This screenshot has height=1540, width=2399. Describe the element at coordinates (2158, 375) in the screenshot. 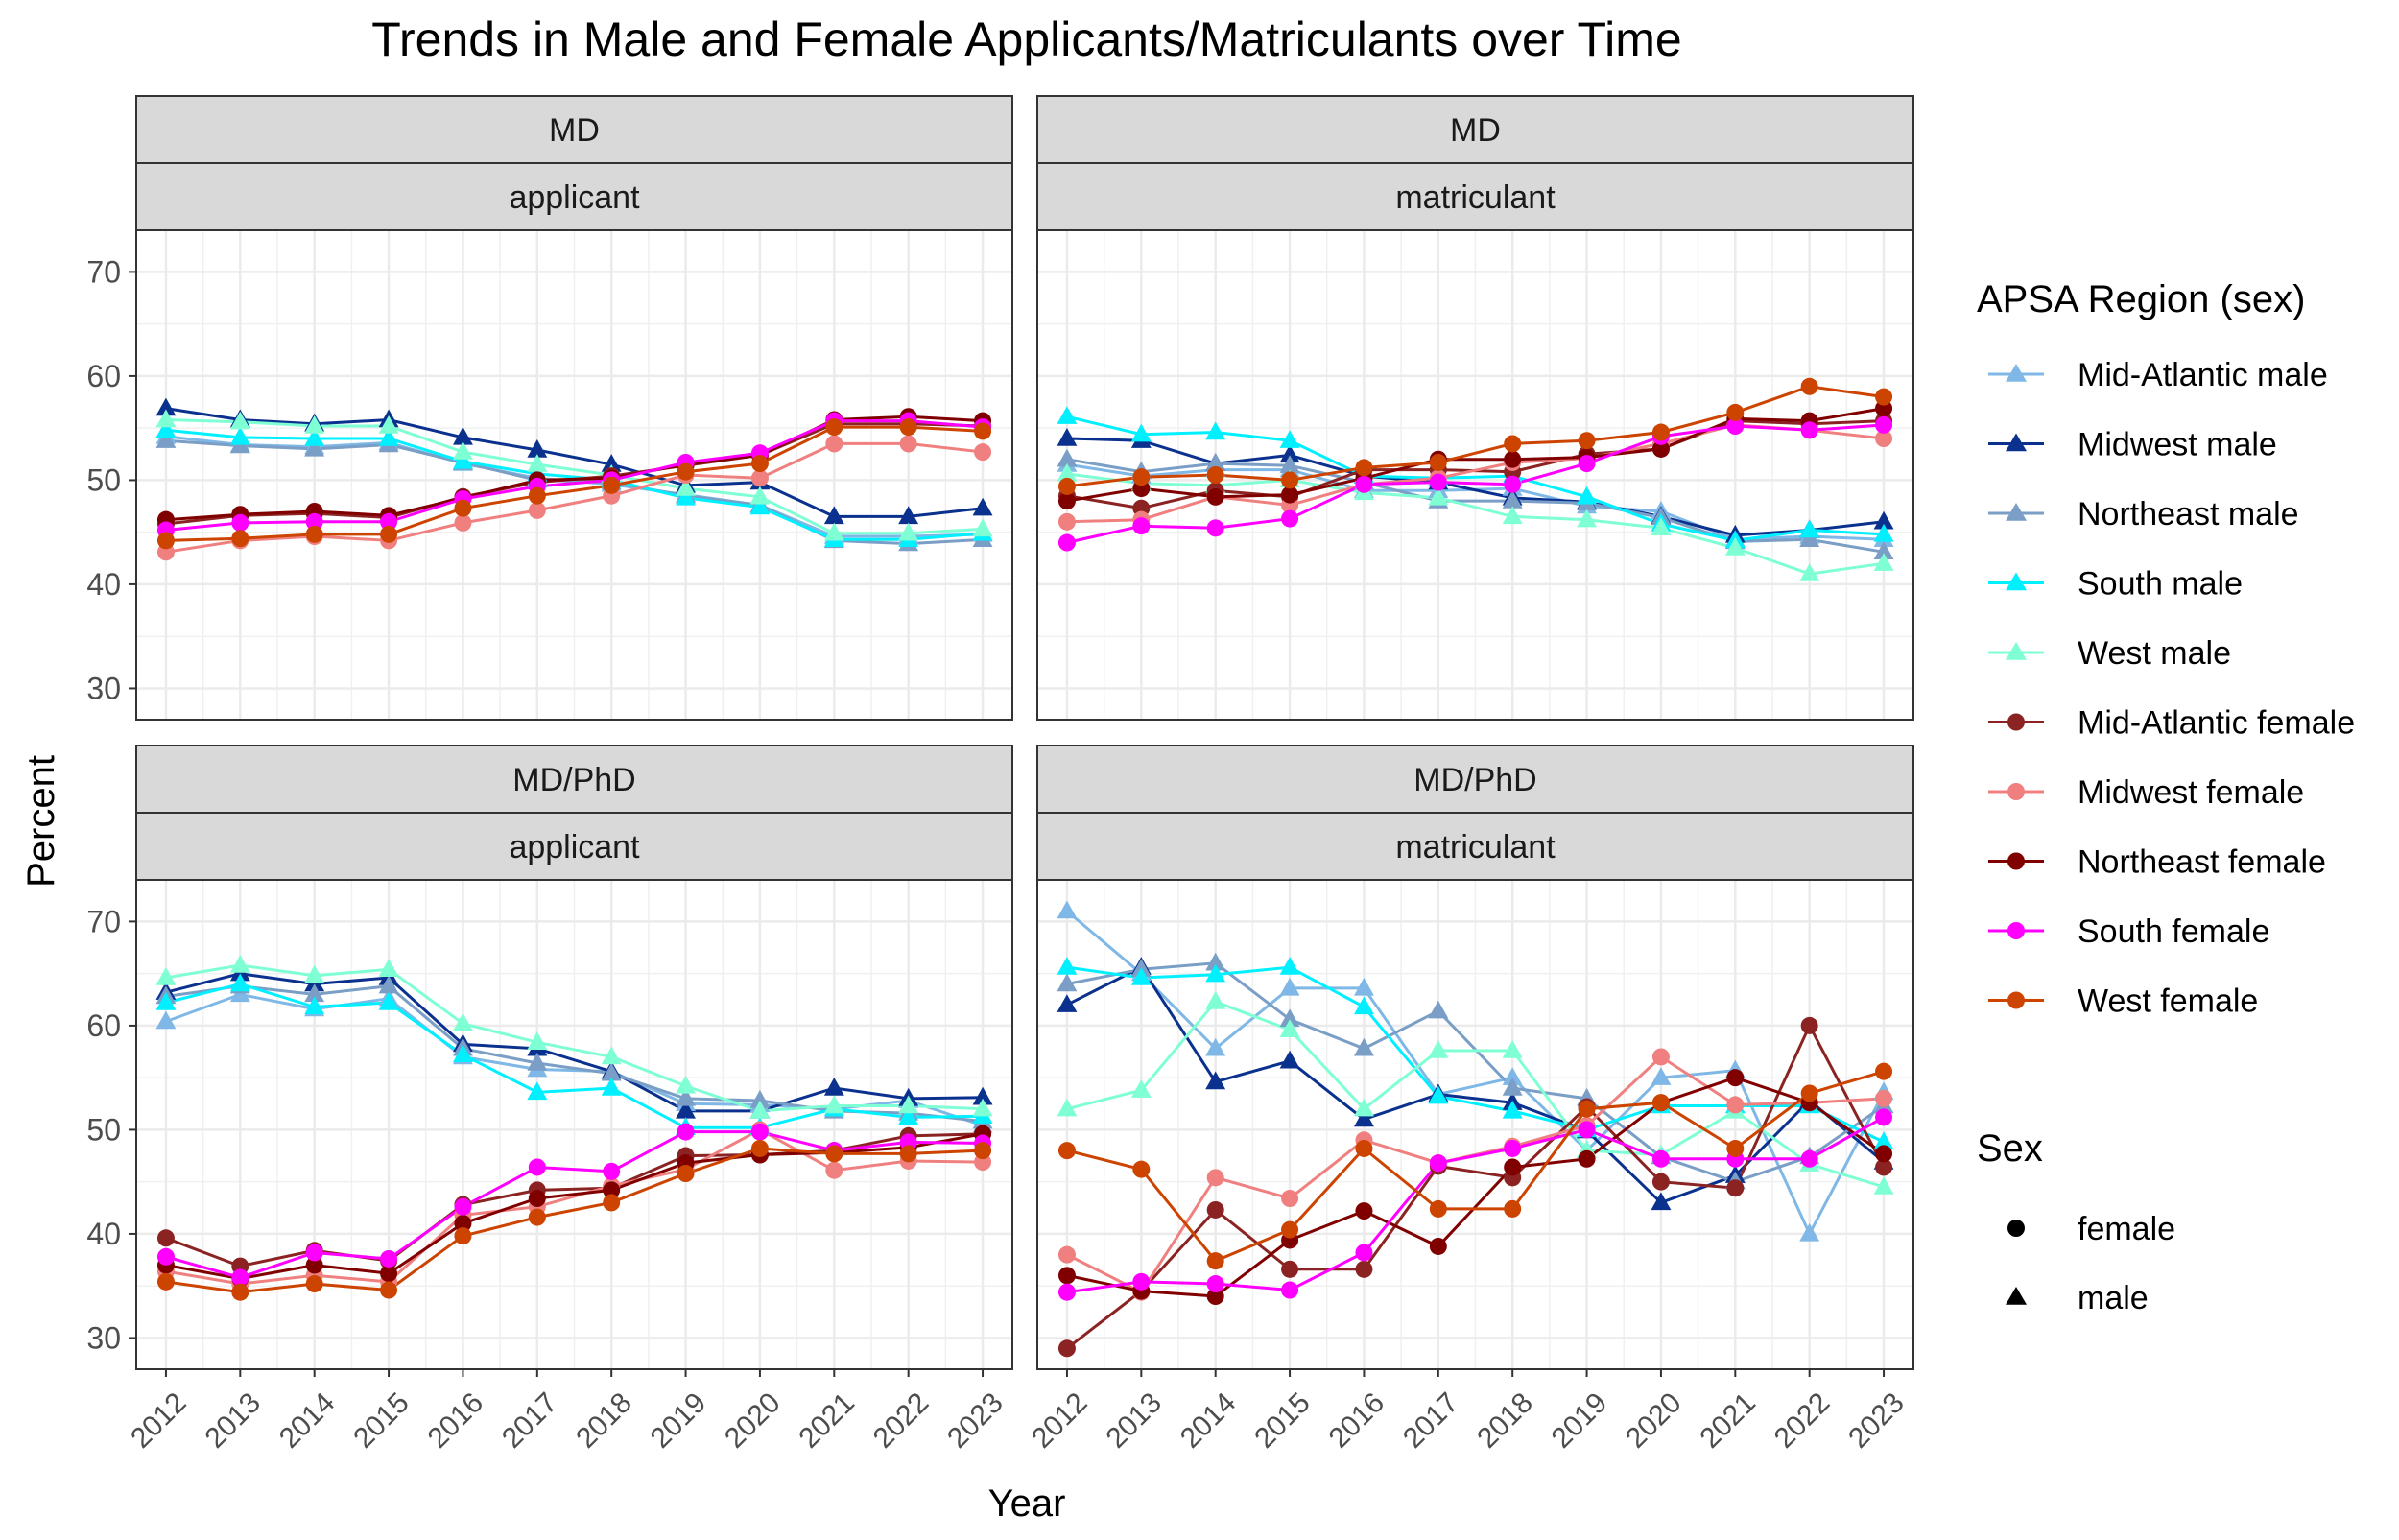

I see `legend-entry-mid-atlantic-male: Mid-Atlantic male` at that location.